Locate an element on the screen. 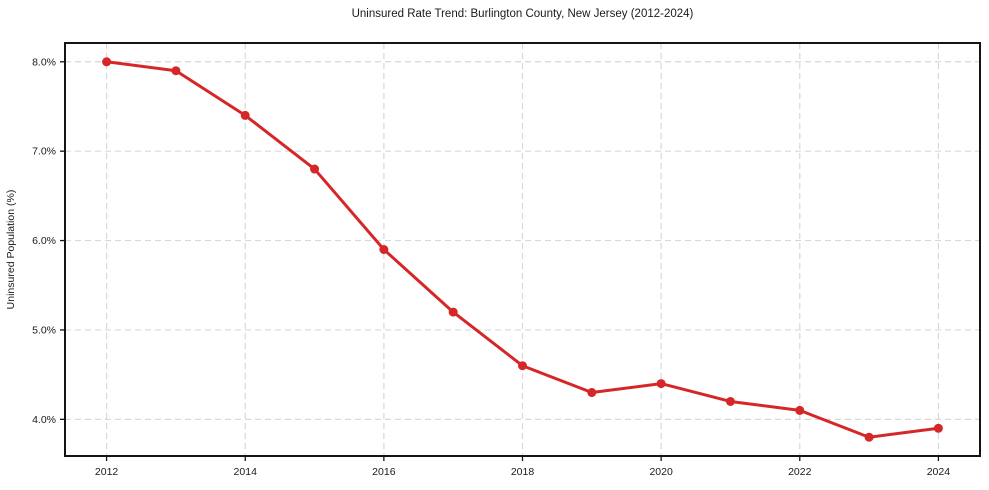 This screenshot has width=989, height=490. x-tick-label: 2020 is located at coordinates (661, 472).